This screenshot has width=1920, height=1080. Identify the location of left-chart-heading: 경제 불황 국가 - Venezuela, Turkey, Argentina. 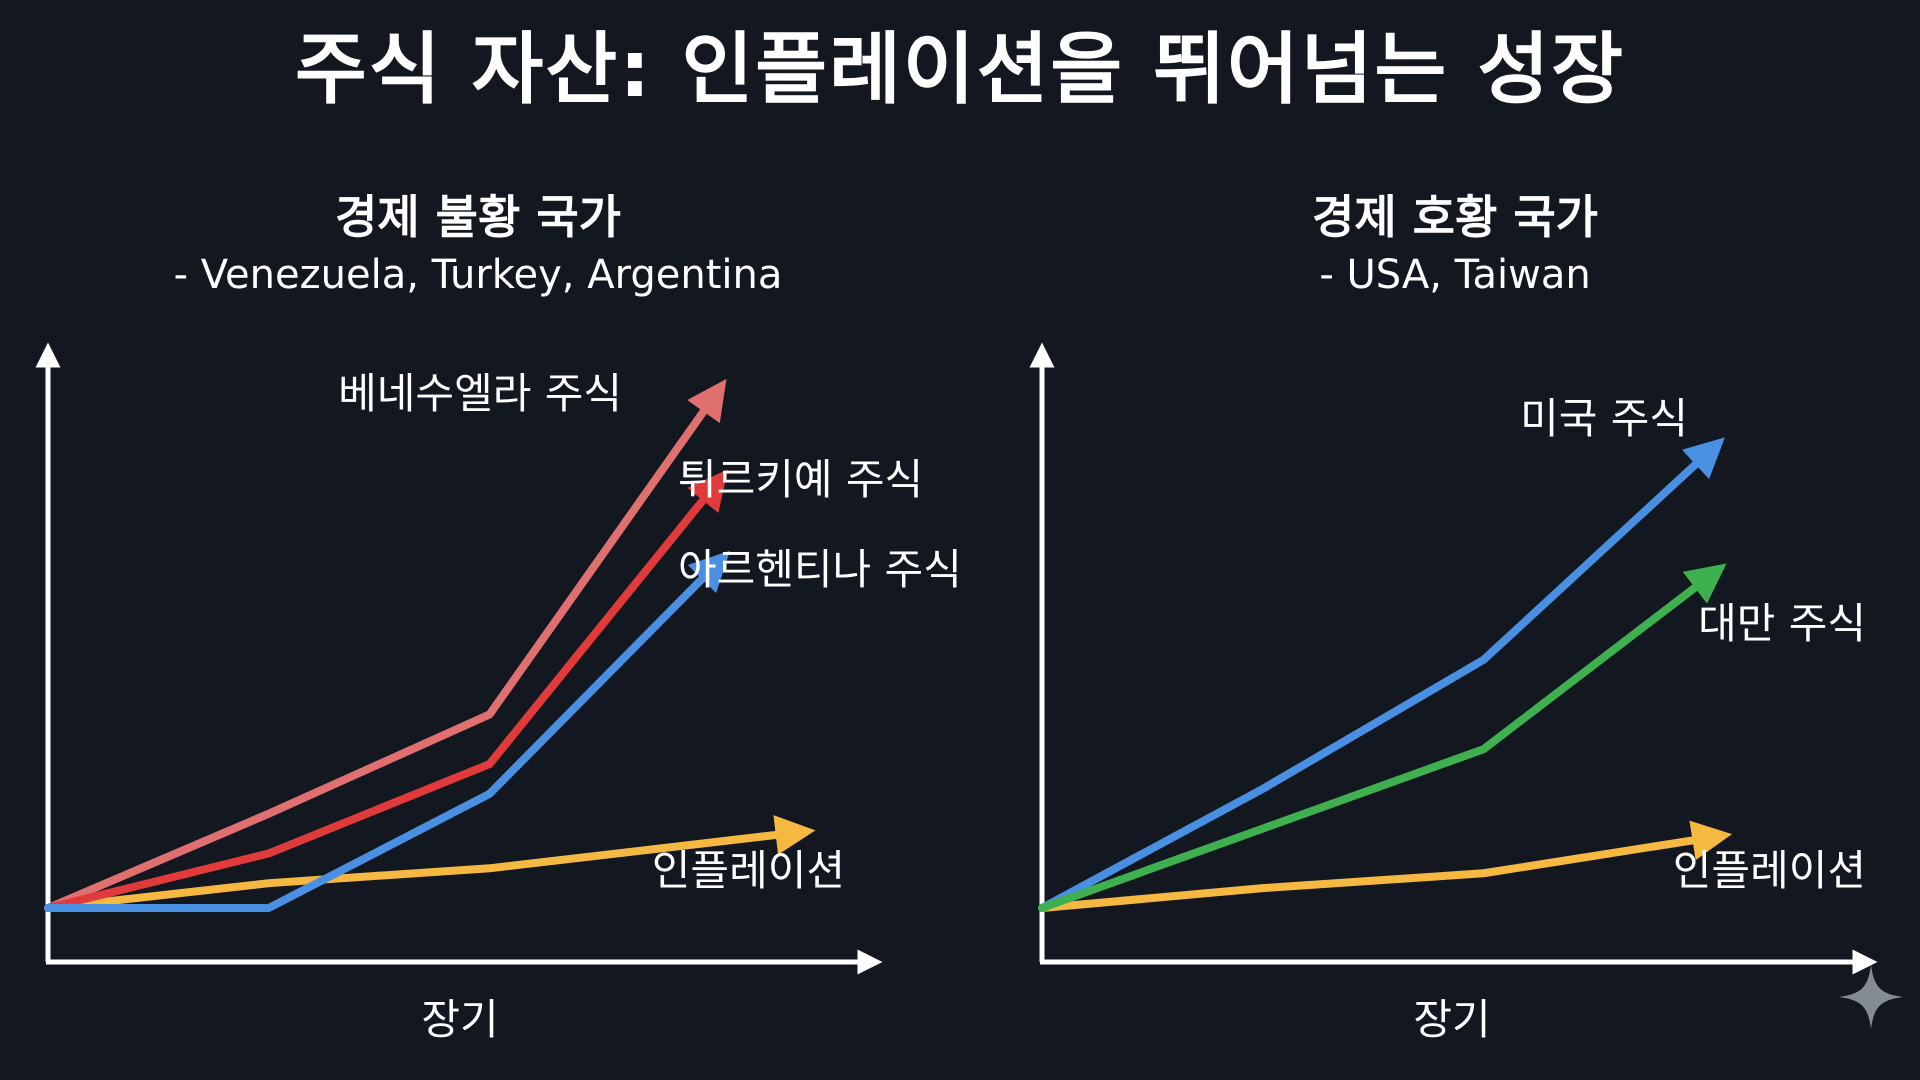
(478, 245).